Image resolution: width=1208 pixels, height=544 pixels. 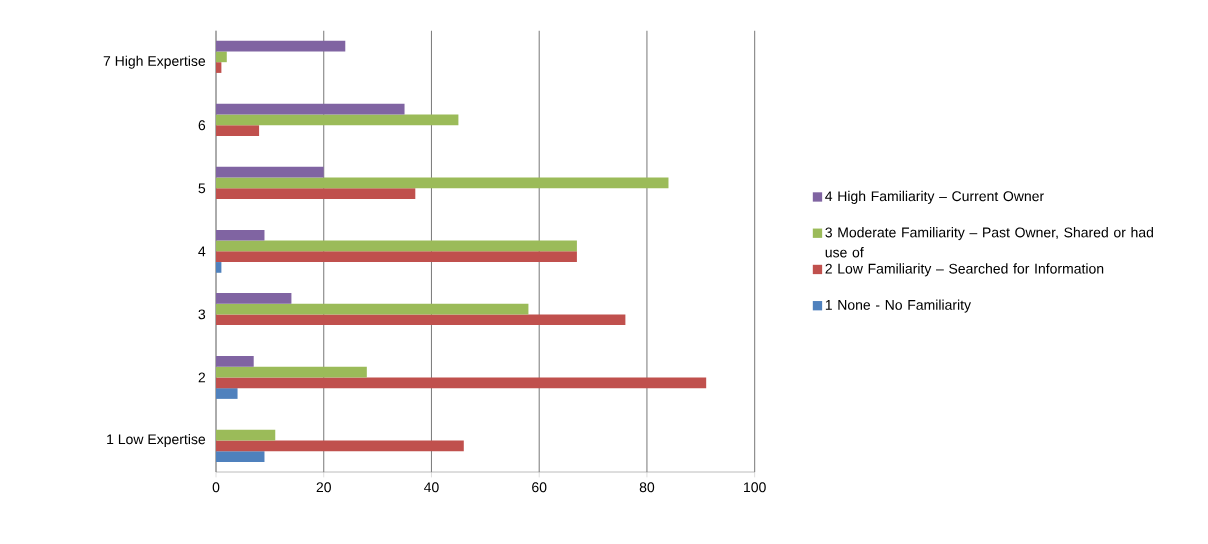 What do you see at coordinates (647, 487) in the screenshot?
I see `x-tick-label: 80` at bounding box center [647, 487].